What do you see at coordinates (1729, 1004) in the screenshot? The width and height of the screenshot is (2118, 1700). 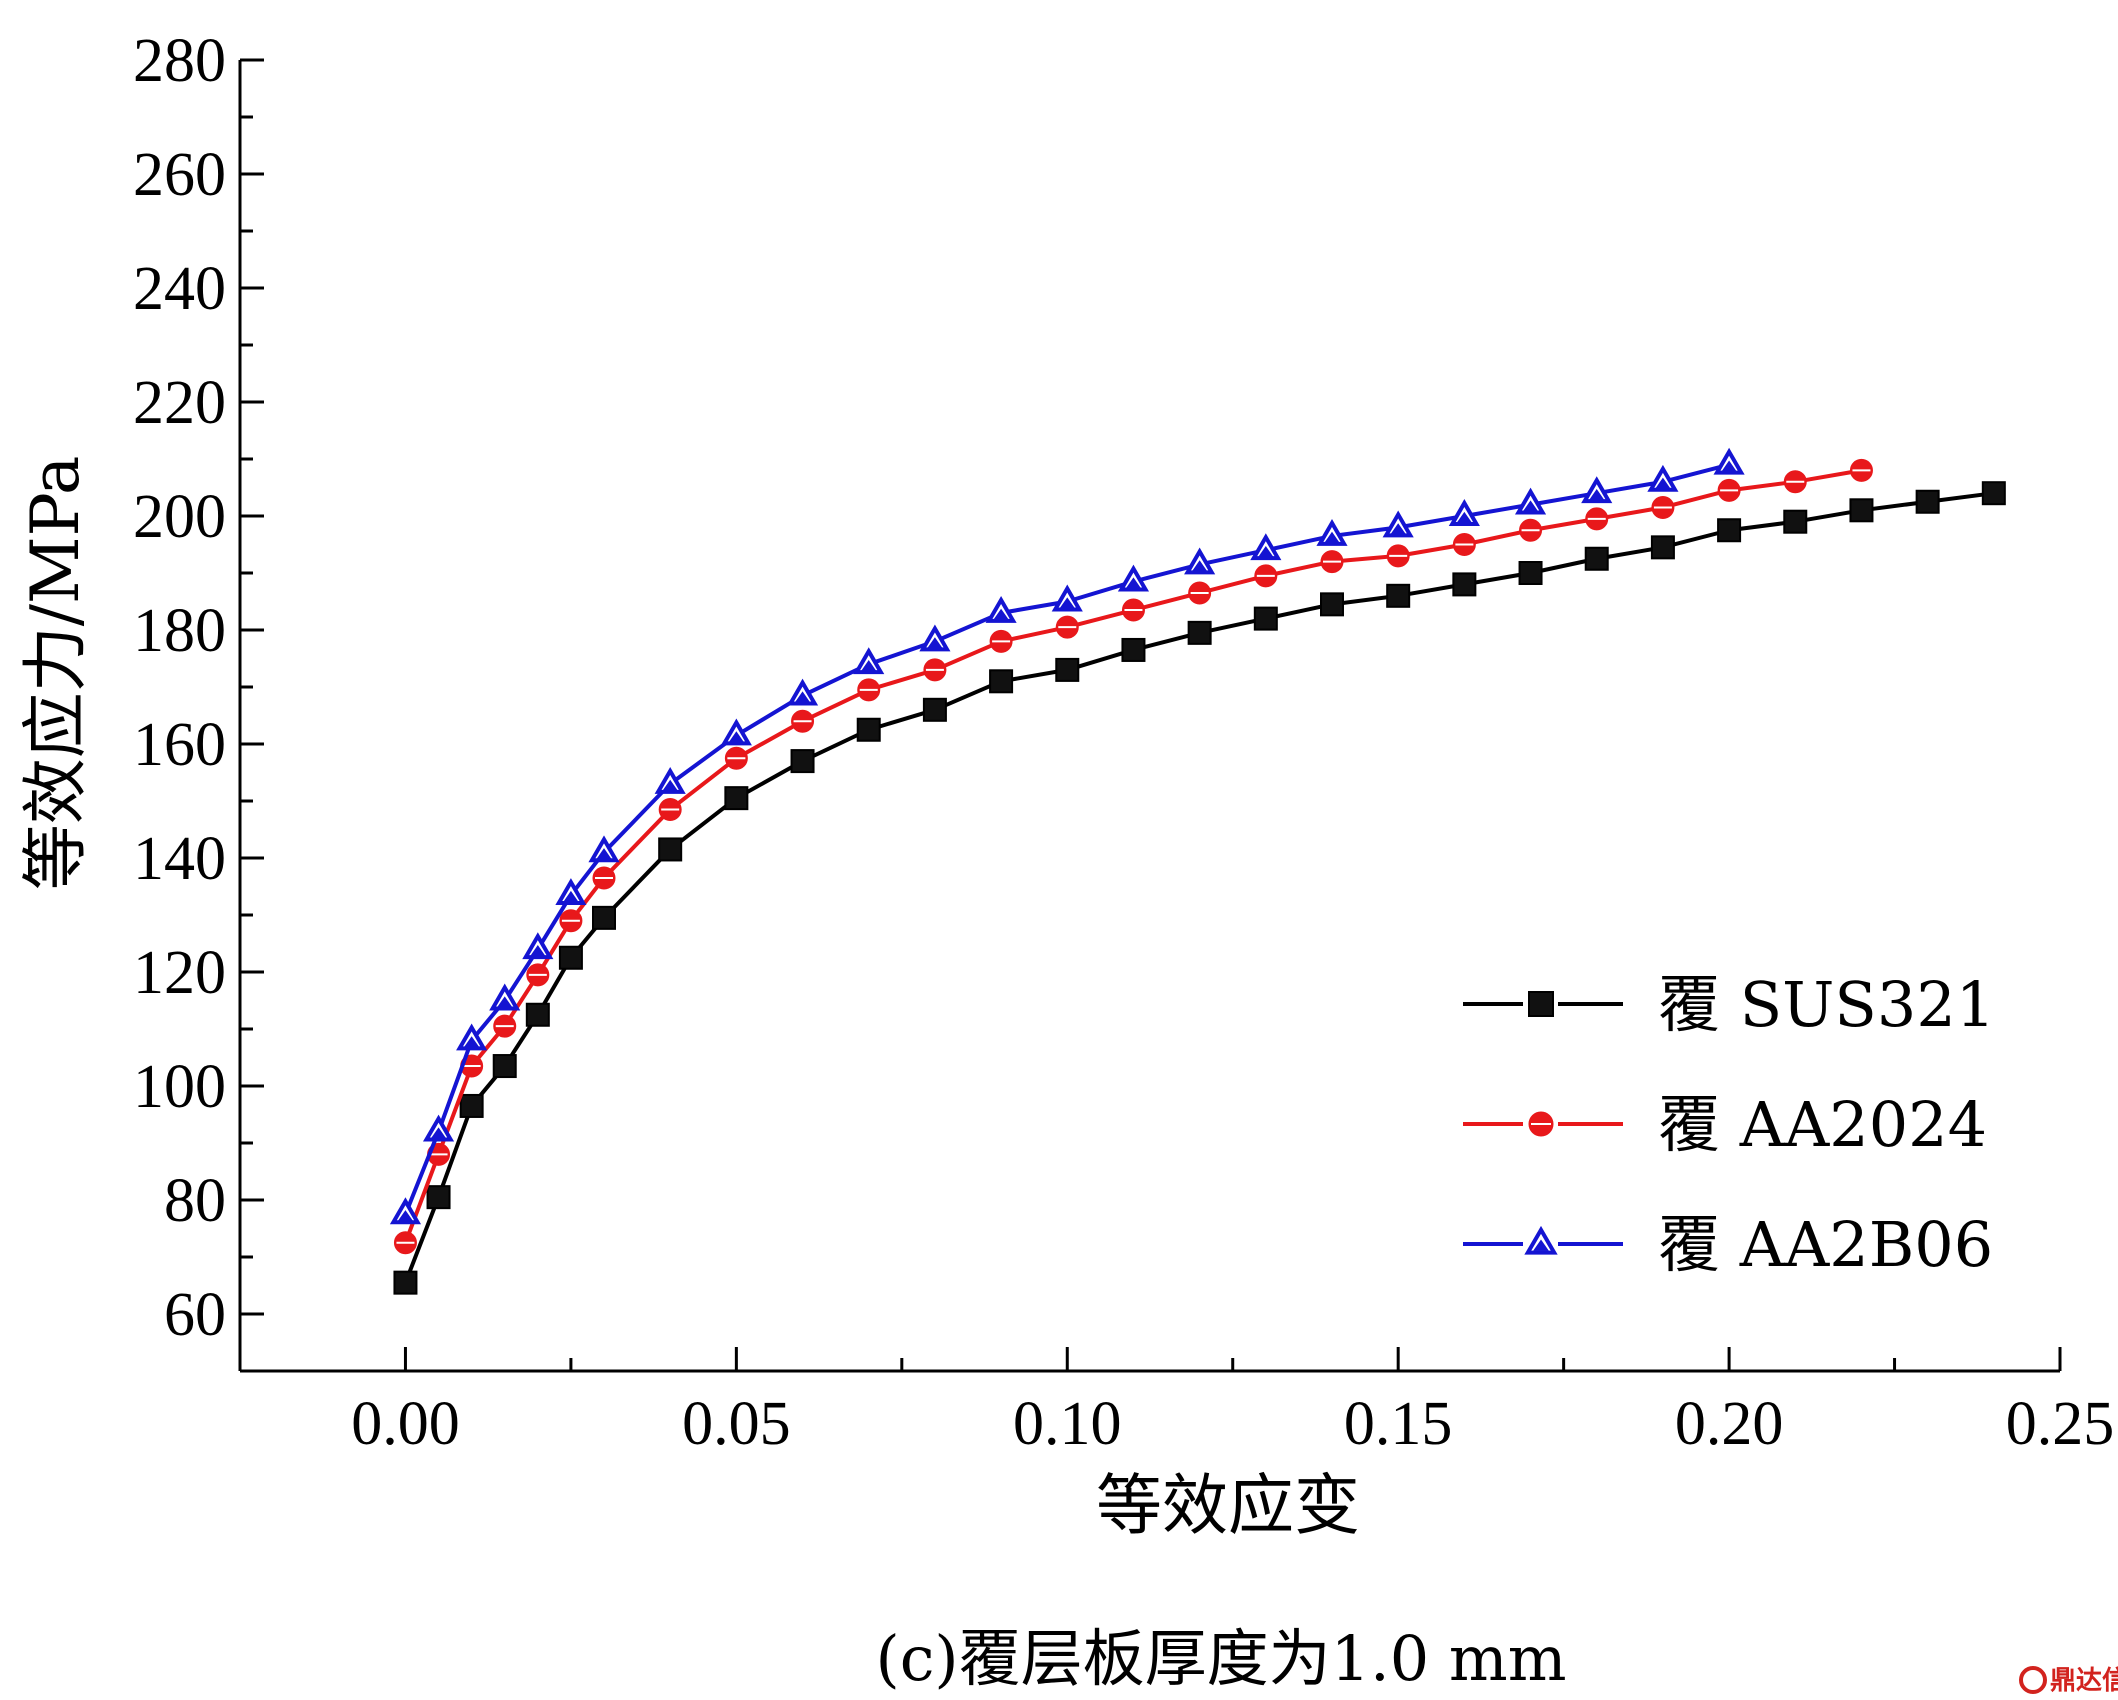 I see `legend-item-0: 覆 SUS321` at bounding box center [1729, 1004].